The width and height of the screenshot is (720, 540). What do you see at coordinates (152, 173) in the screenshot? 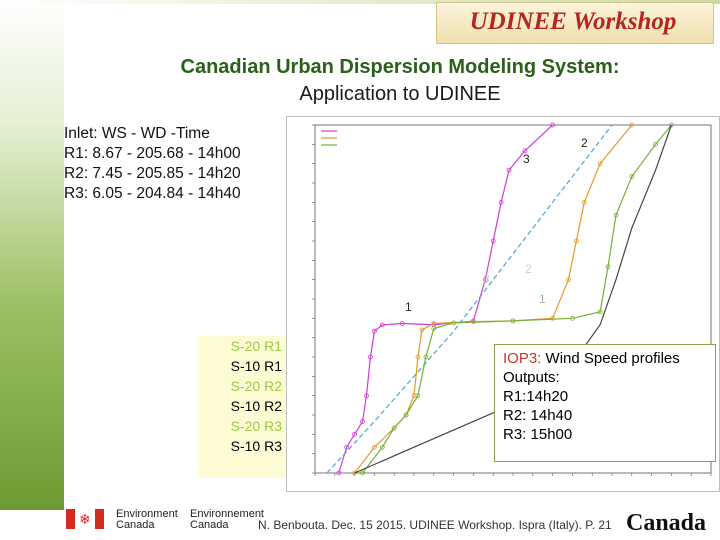
I see `inlet-r2: R2: 7.45 - 205.85 - 14h20` at bounding box center [152, 173].